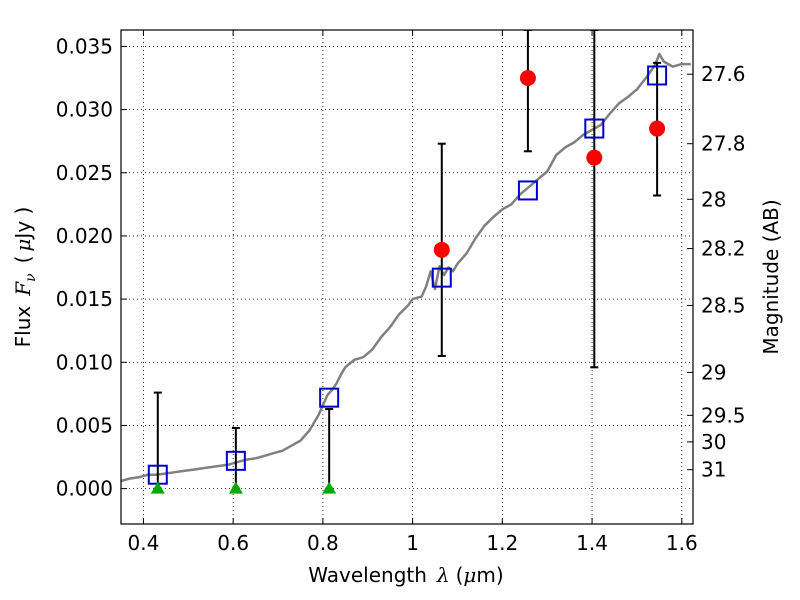 This screenshot has width=800, height=600. Describe the element at coordinates (723, 249) in the screenshot. I see `y2-tick-label: 28.2` at that location.